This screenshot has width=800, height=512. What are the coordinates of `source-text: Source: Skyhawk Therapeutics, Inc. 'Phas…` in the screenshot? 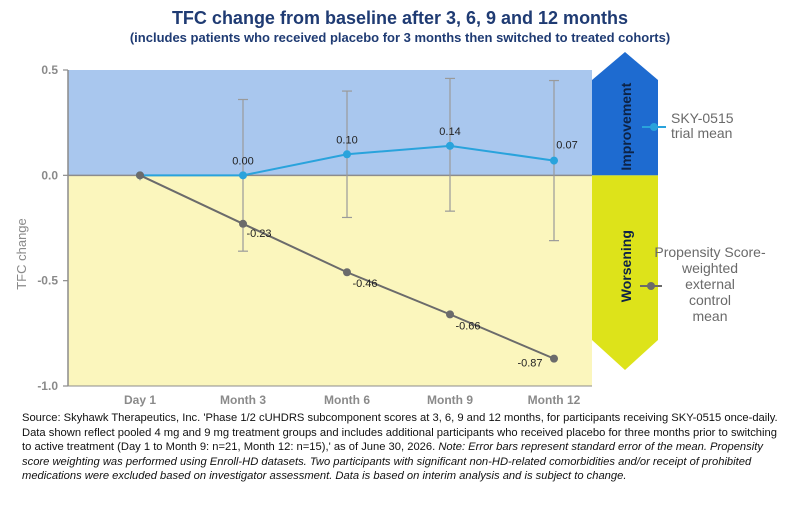 It's located at (400, 433).